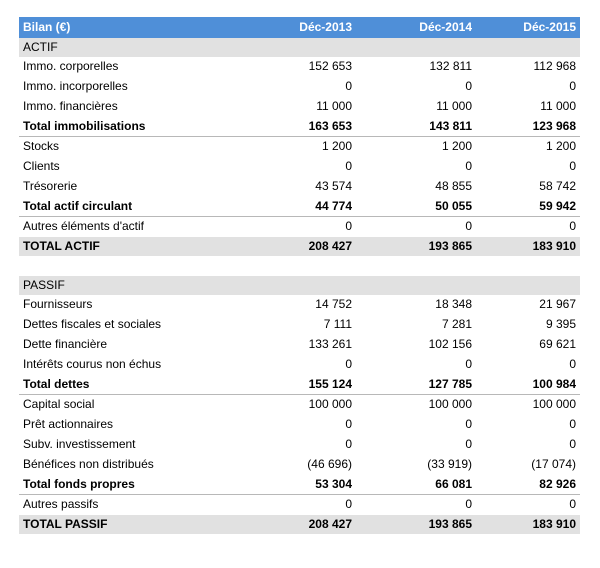 The width and height of the screenshot is (600, 568). What do you see at coordinates (119, 305) in the screenshot?
I see `row-label: Fournisseurs` at bounding box center [119, 305].